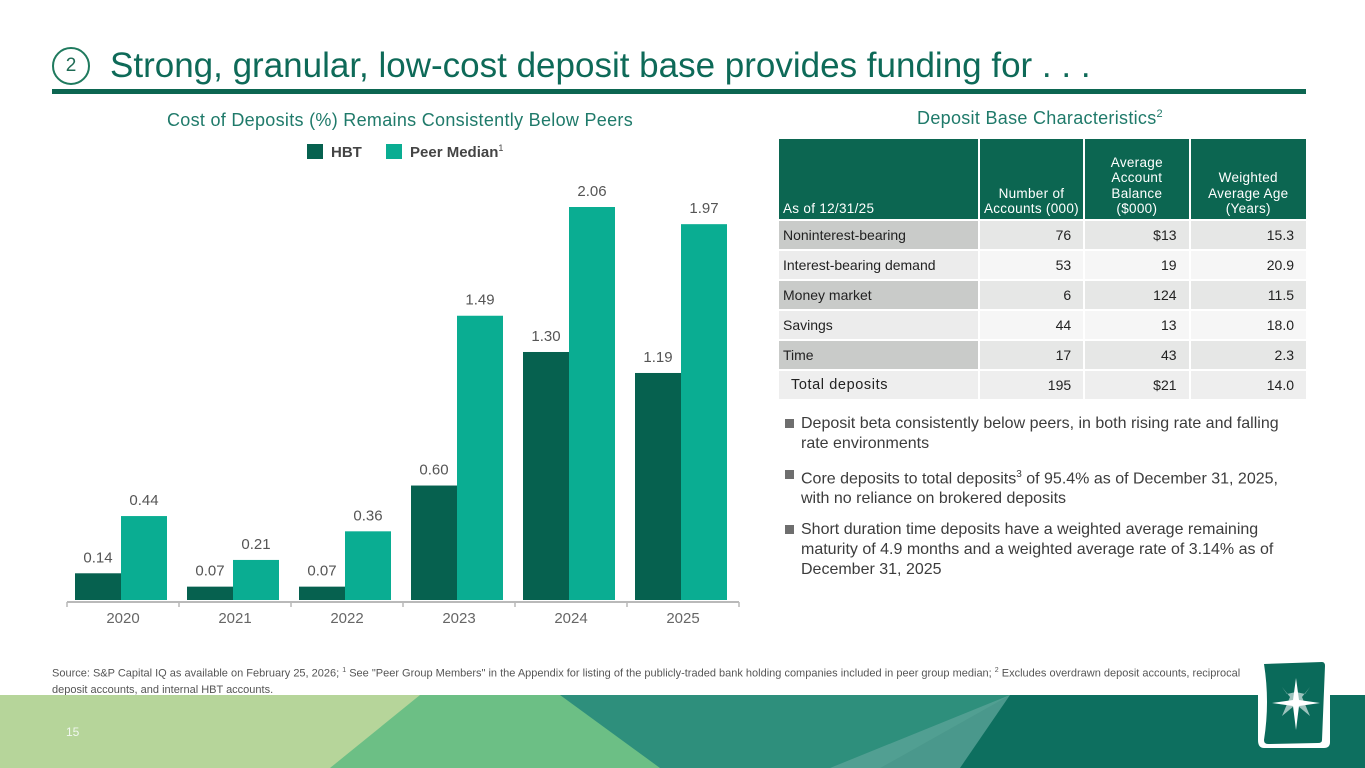  Describe the element at coordinates (879, 384) in the screenshot. I see `total-label: Total deposits` at that location.